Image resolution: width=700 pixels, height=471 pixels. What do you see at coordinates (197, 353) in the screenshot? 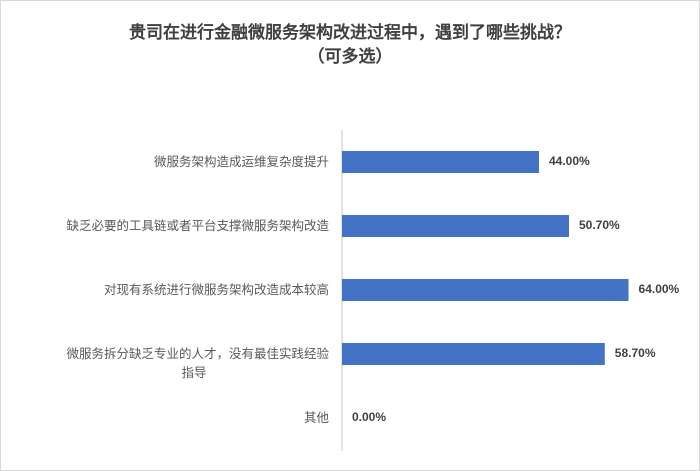
I see `category-label-line: 微服务拆分缺乏专业的人才，没有最佳实践经验` at bounding box center [197, 353].